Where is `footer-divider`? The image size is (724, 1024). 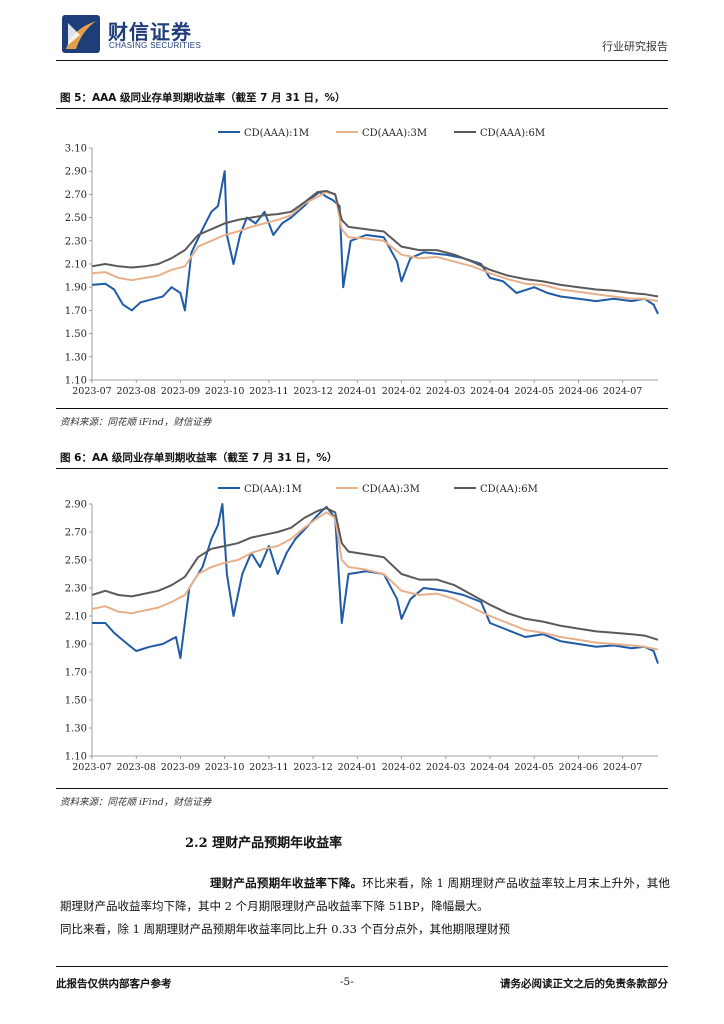 footer-divider is located at coordinates (362, 966).